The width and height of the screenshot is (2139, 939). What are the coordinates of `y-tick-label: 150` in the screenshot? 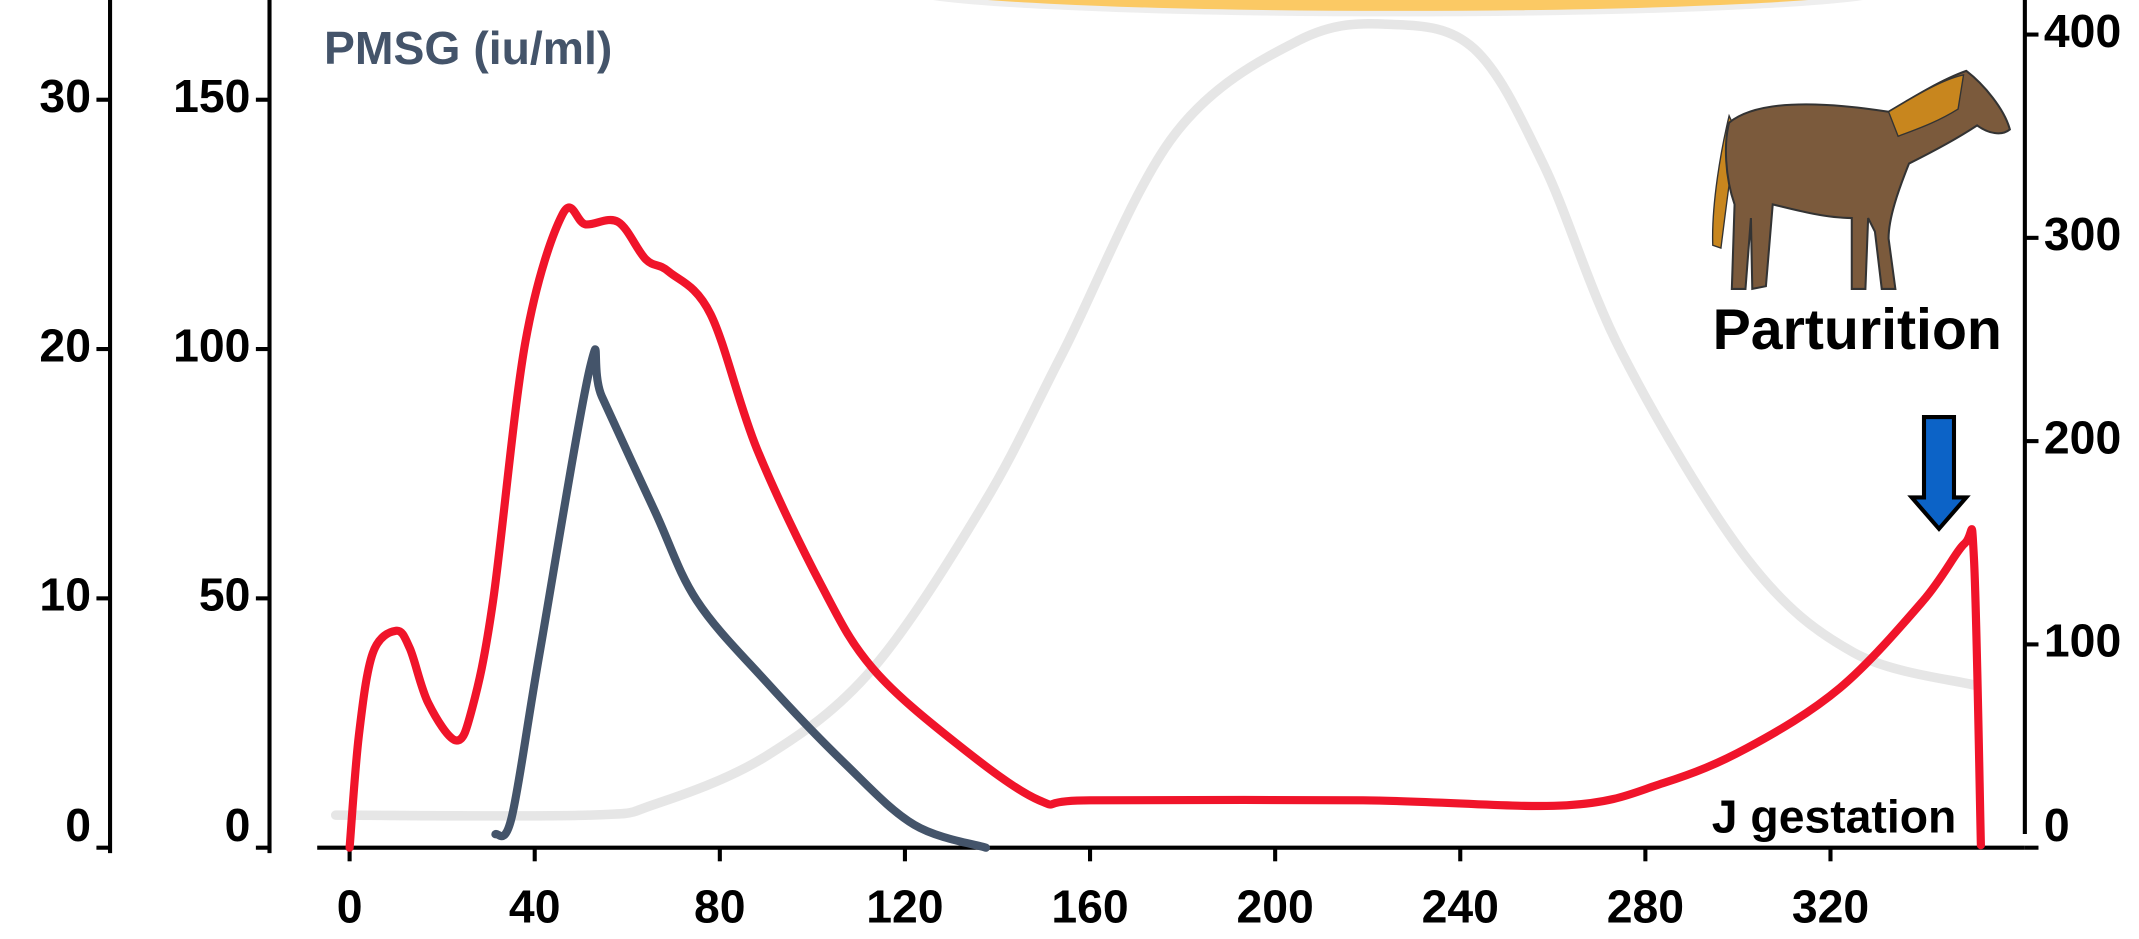 It's located at (211, 96).